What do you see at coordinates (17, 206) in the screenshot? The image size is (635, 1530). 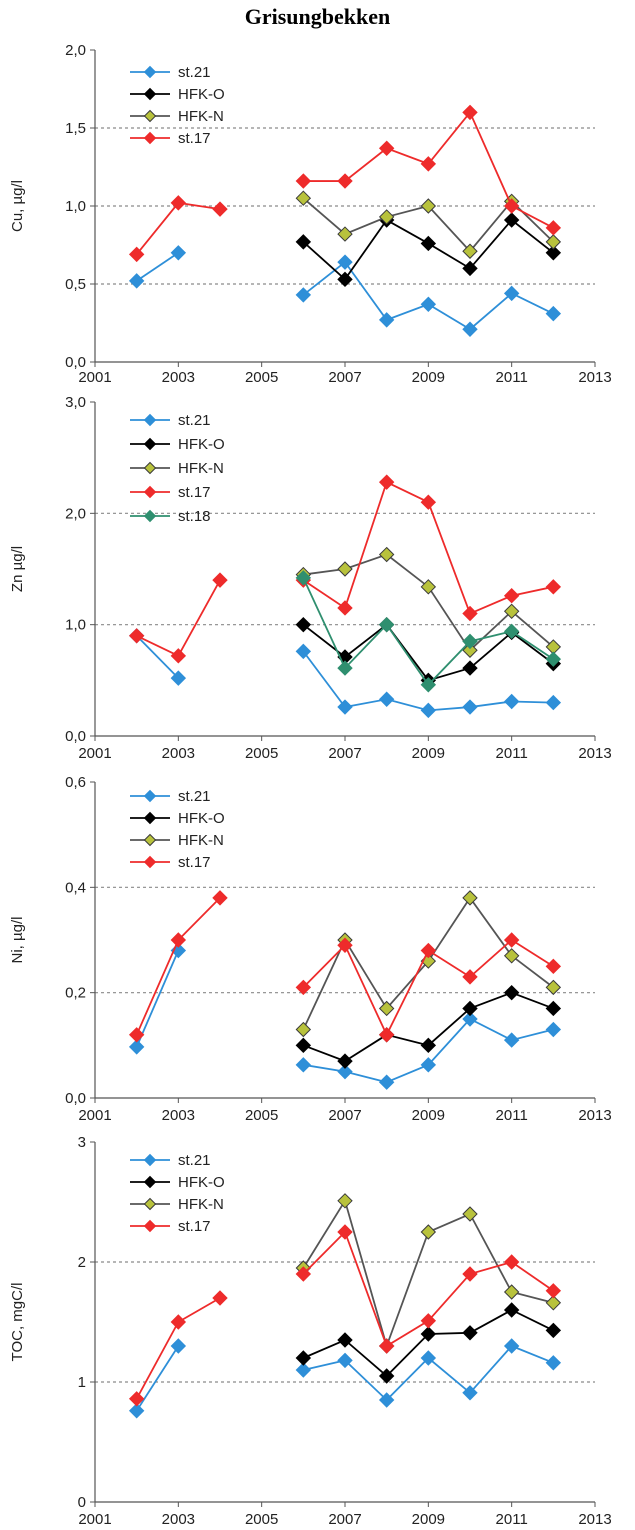 I see `y-axis-title: Cu, µg/l` at bounding box center [17, 206].